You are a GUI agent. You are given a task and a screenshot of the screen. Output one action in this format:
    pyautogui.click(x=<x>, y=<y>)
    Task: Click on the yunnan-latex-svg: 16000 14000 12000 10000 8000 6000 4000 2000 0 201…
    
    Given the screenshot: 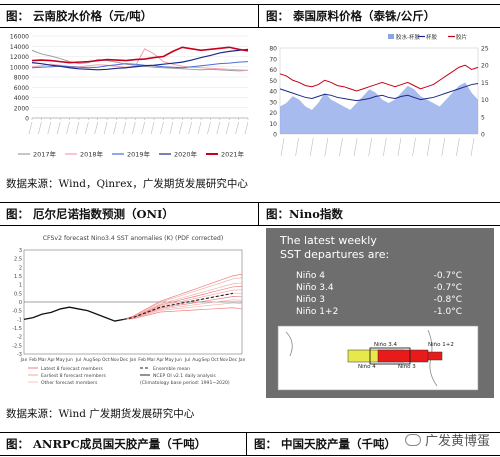 What is the action you would take?
    pyautogui.click(x=129, y=96)
    